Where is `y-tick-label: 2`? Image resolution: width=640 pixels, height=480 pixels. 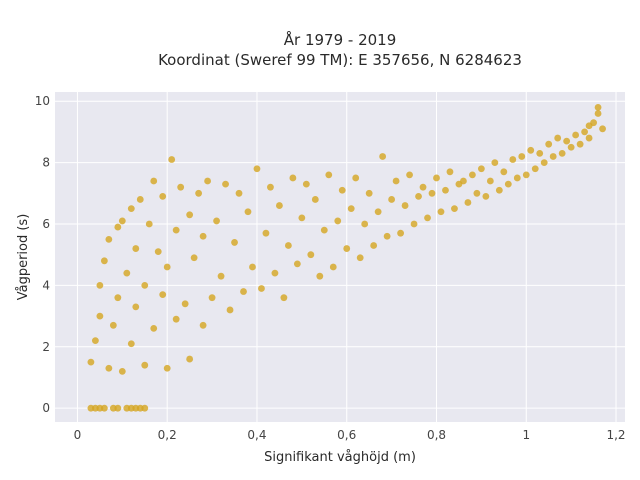 y-tick-label: 2 is located at coordinates (46, 347).